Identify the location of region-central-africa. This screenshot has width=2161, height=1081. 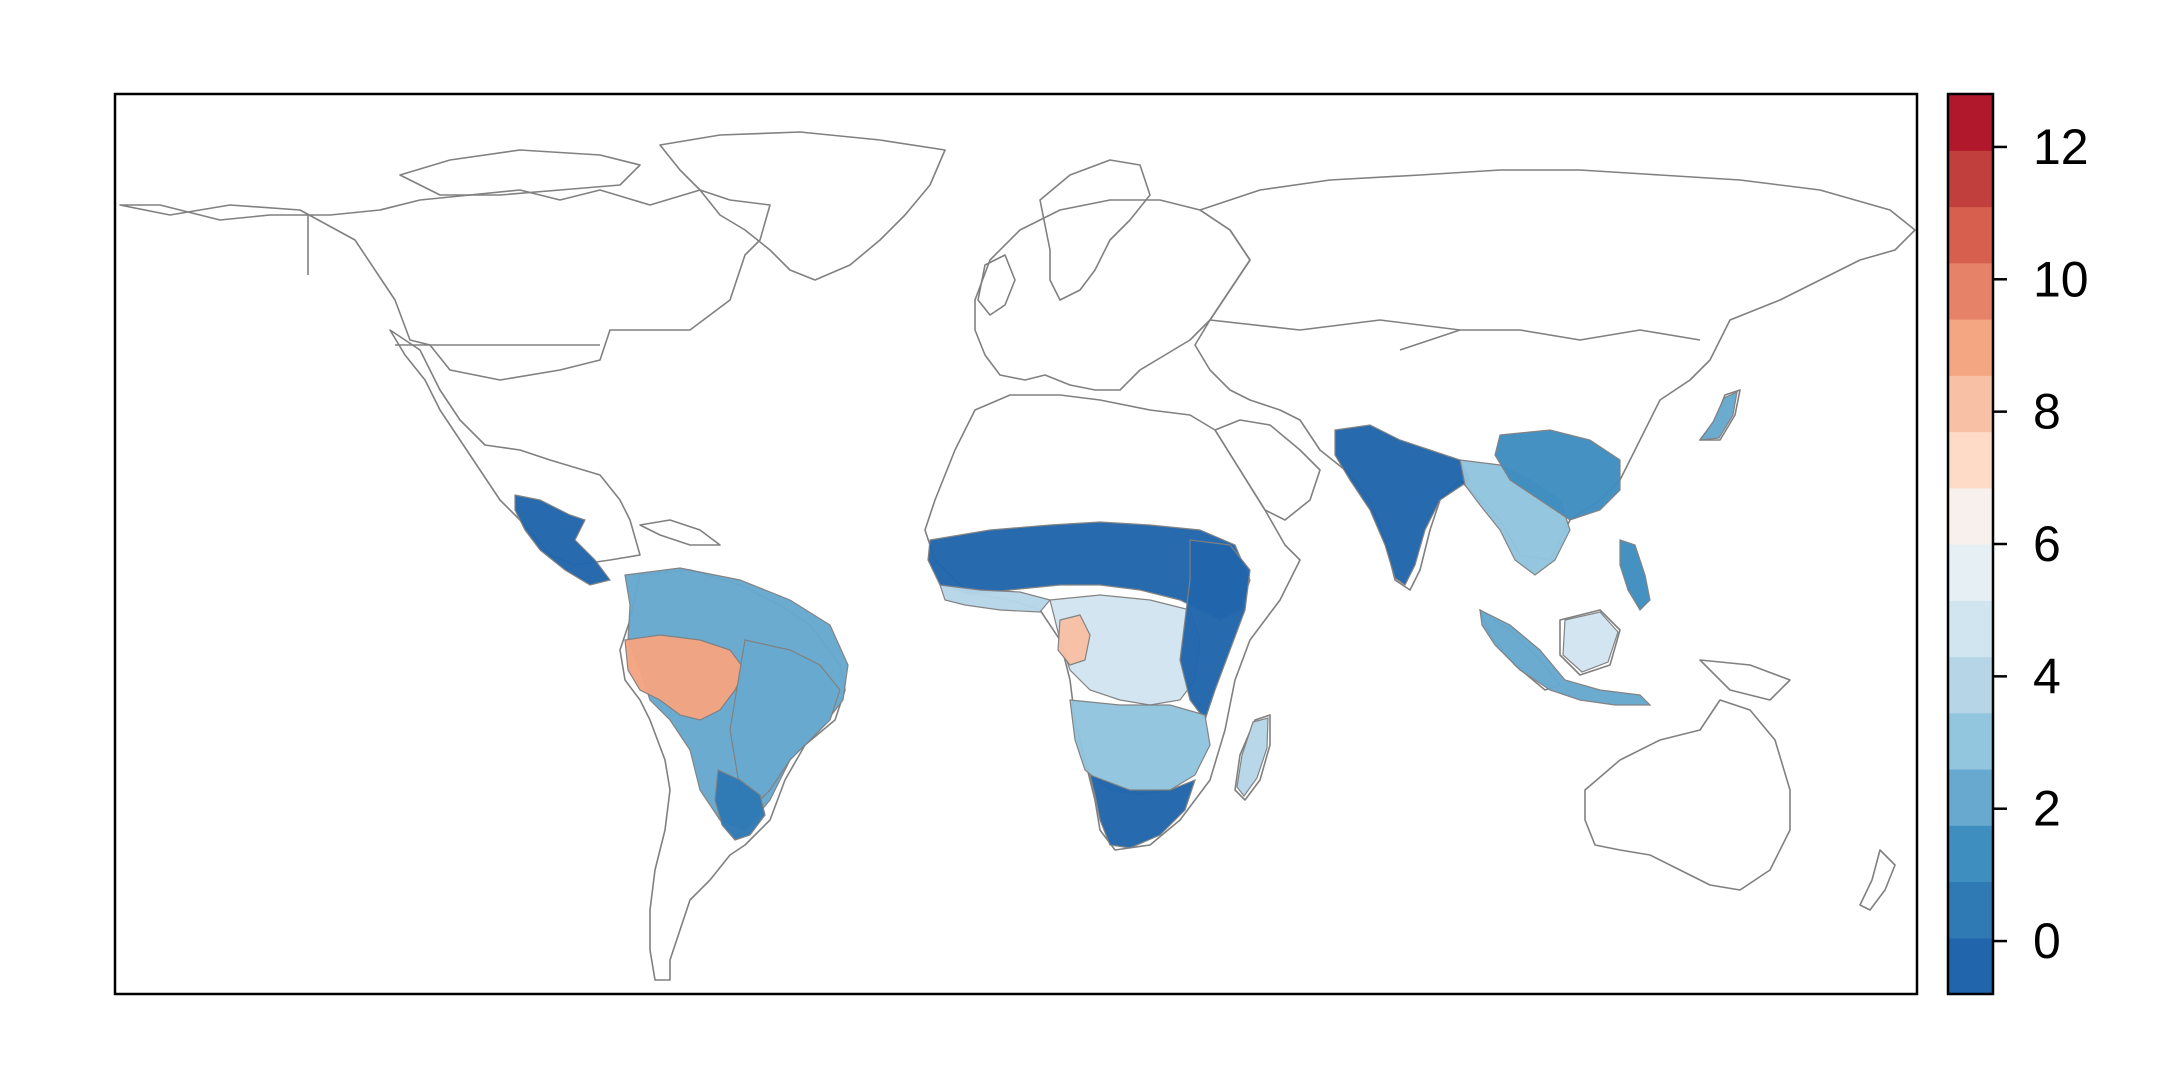
(1125, 650).